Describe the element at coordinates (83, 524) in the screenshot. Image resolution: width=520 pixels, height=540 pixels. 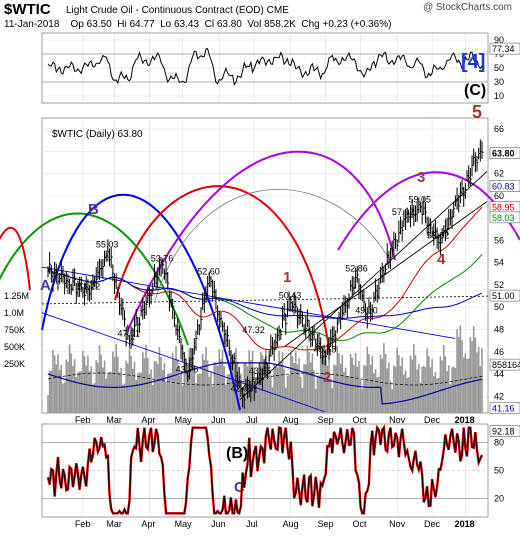
I see `lower-x-tick-label: Feb` at that location.